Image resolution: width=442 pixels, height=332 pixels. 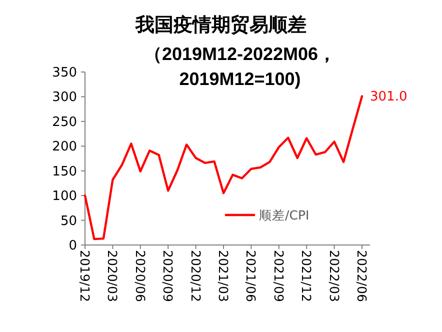 I want to click on y-tick-label: 250, so click(x=64, y=122).